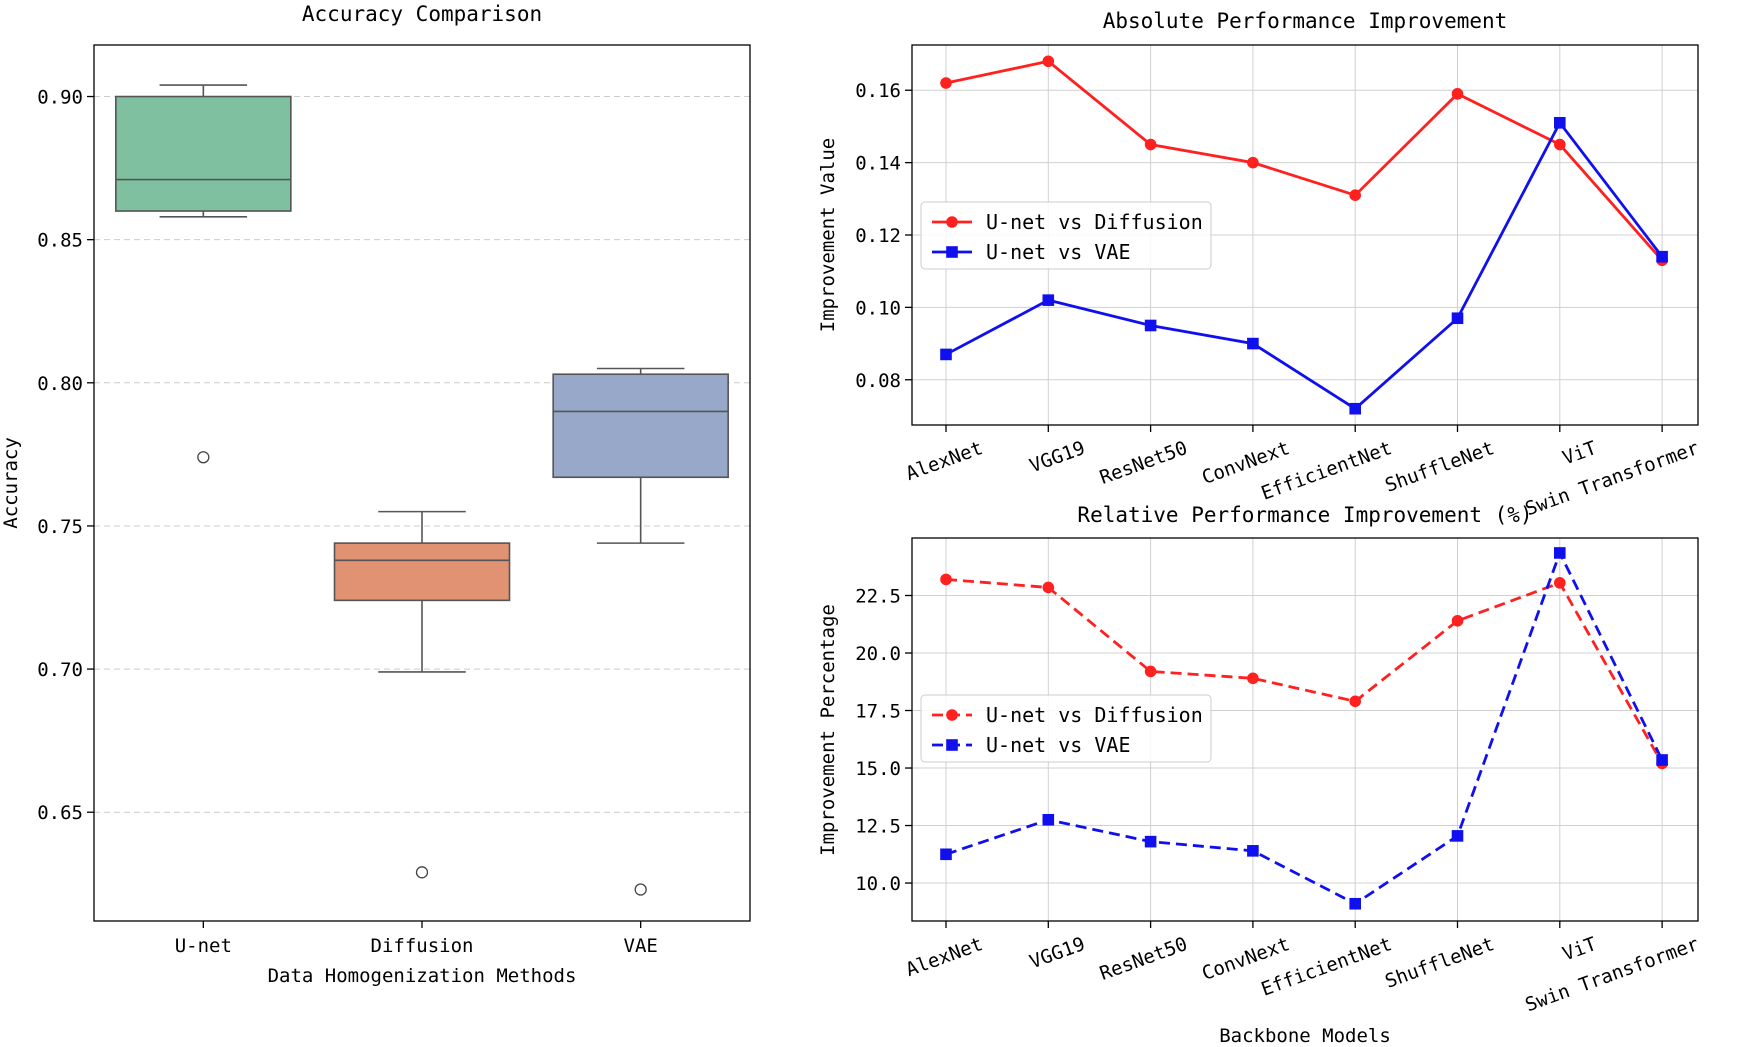  I want to click on accuracy-ytick-label: 0.70, so click(60, 670).